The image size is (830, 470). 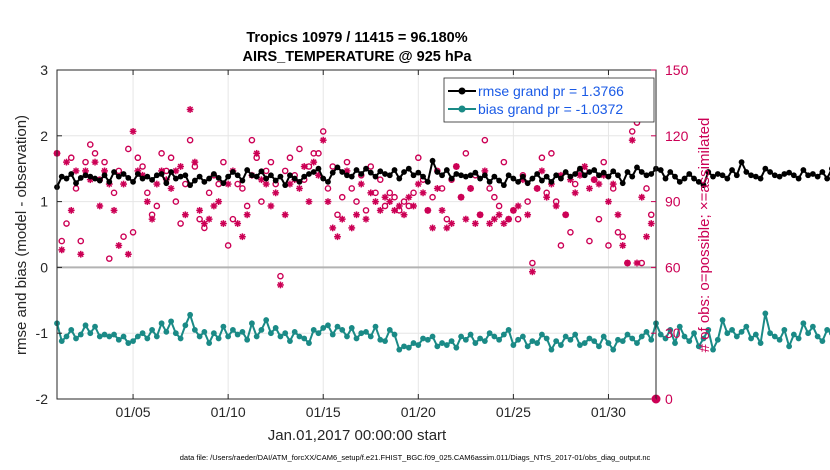 I want to click on legend-bias-label: bias grand pr = -1.0372, so click(x=550, y=109).